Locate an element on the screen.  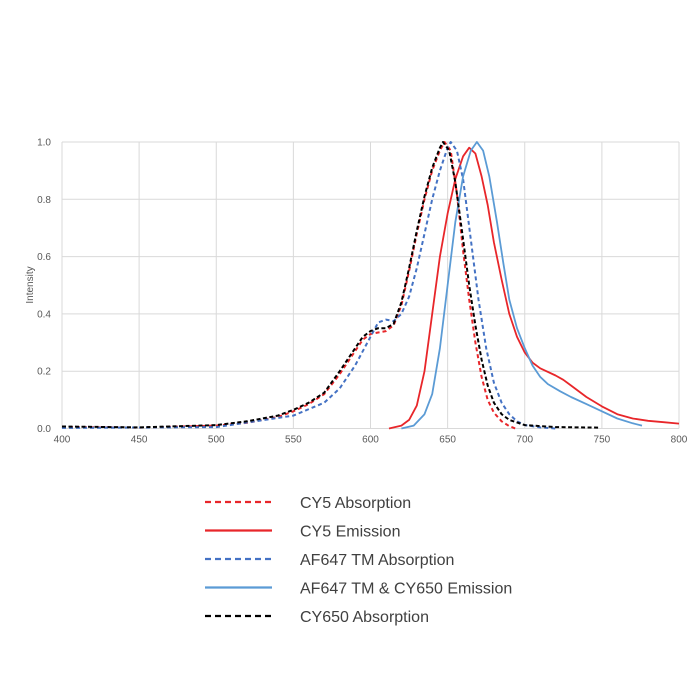
y-tick-label: 0.4 is located at coordinates (44, 314).